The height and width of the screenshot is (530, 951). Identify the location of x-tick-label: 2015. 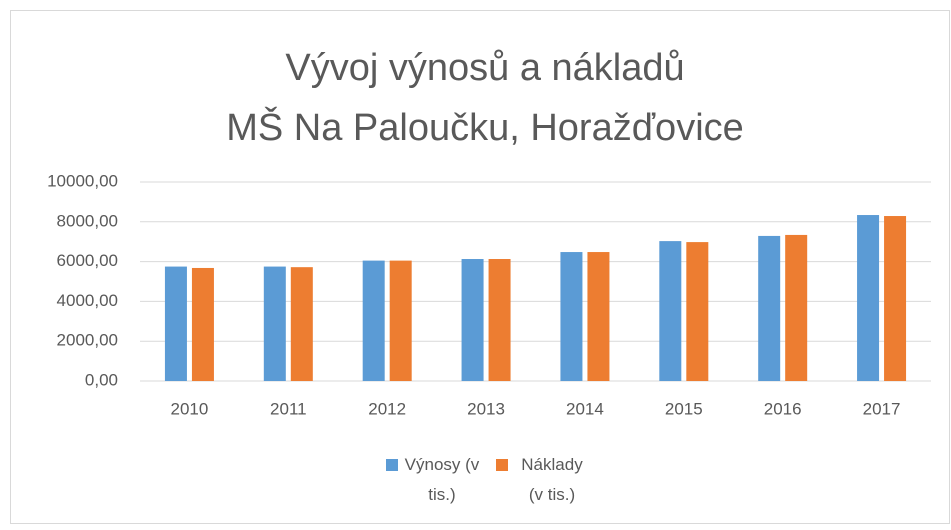
(684, 408).